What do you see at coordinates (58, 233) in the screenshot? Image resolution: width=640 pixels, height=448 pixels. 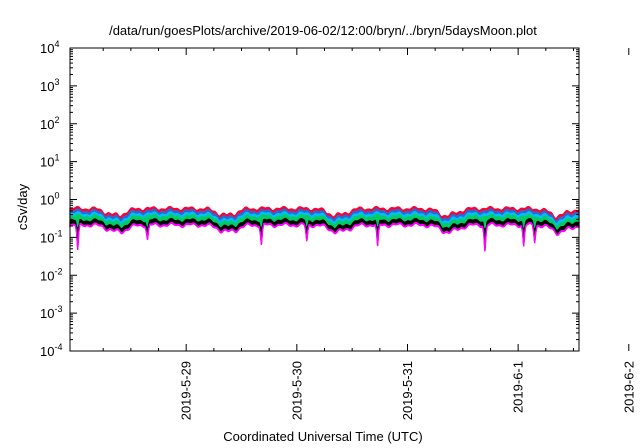 I see `y-tick-exponent: -1` at bounding box center [58, 233].